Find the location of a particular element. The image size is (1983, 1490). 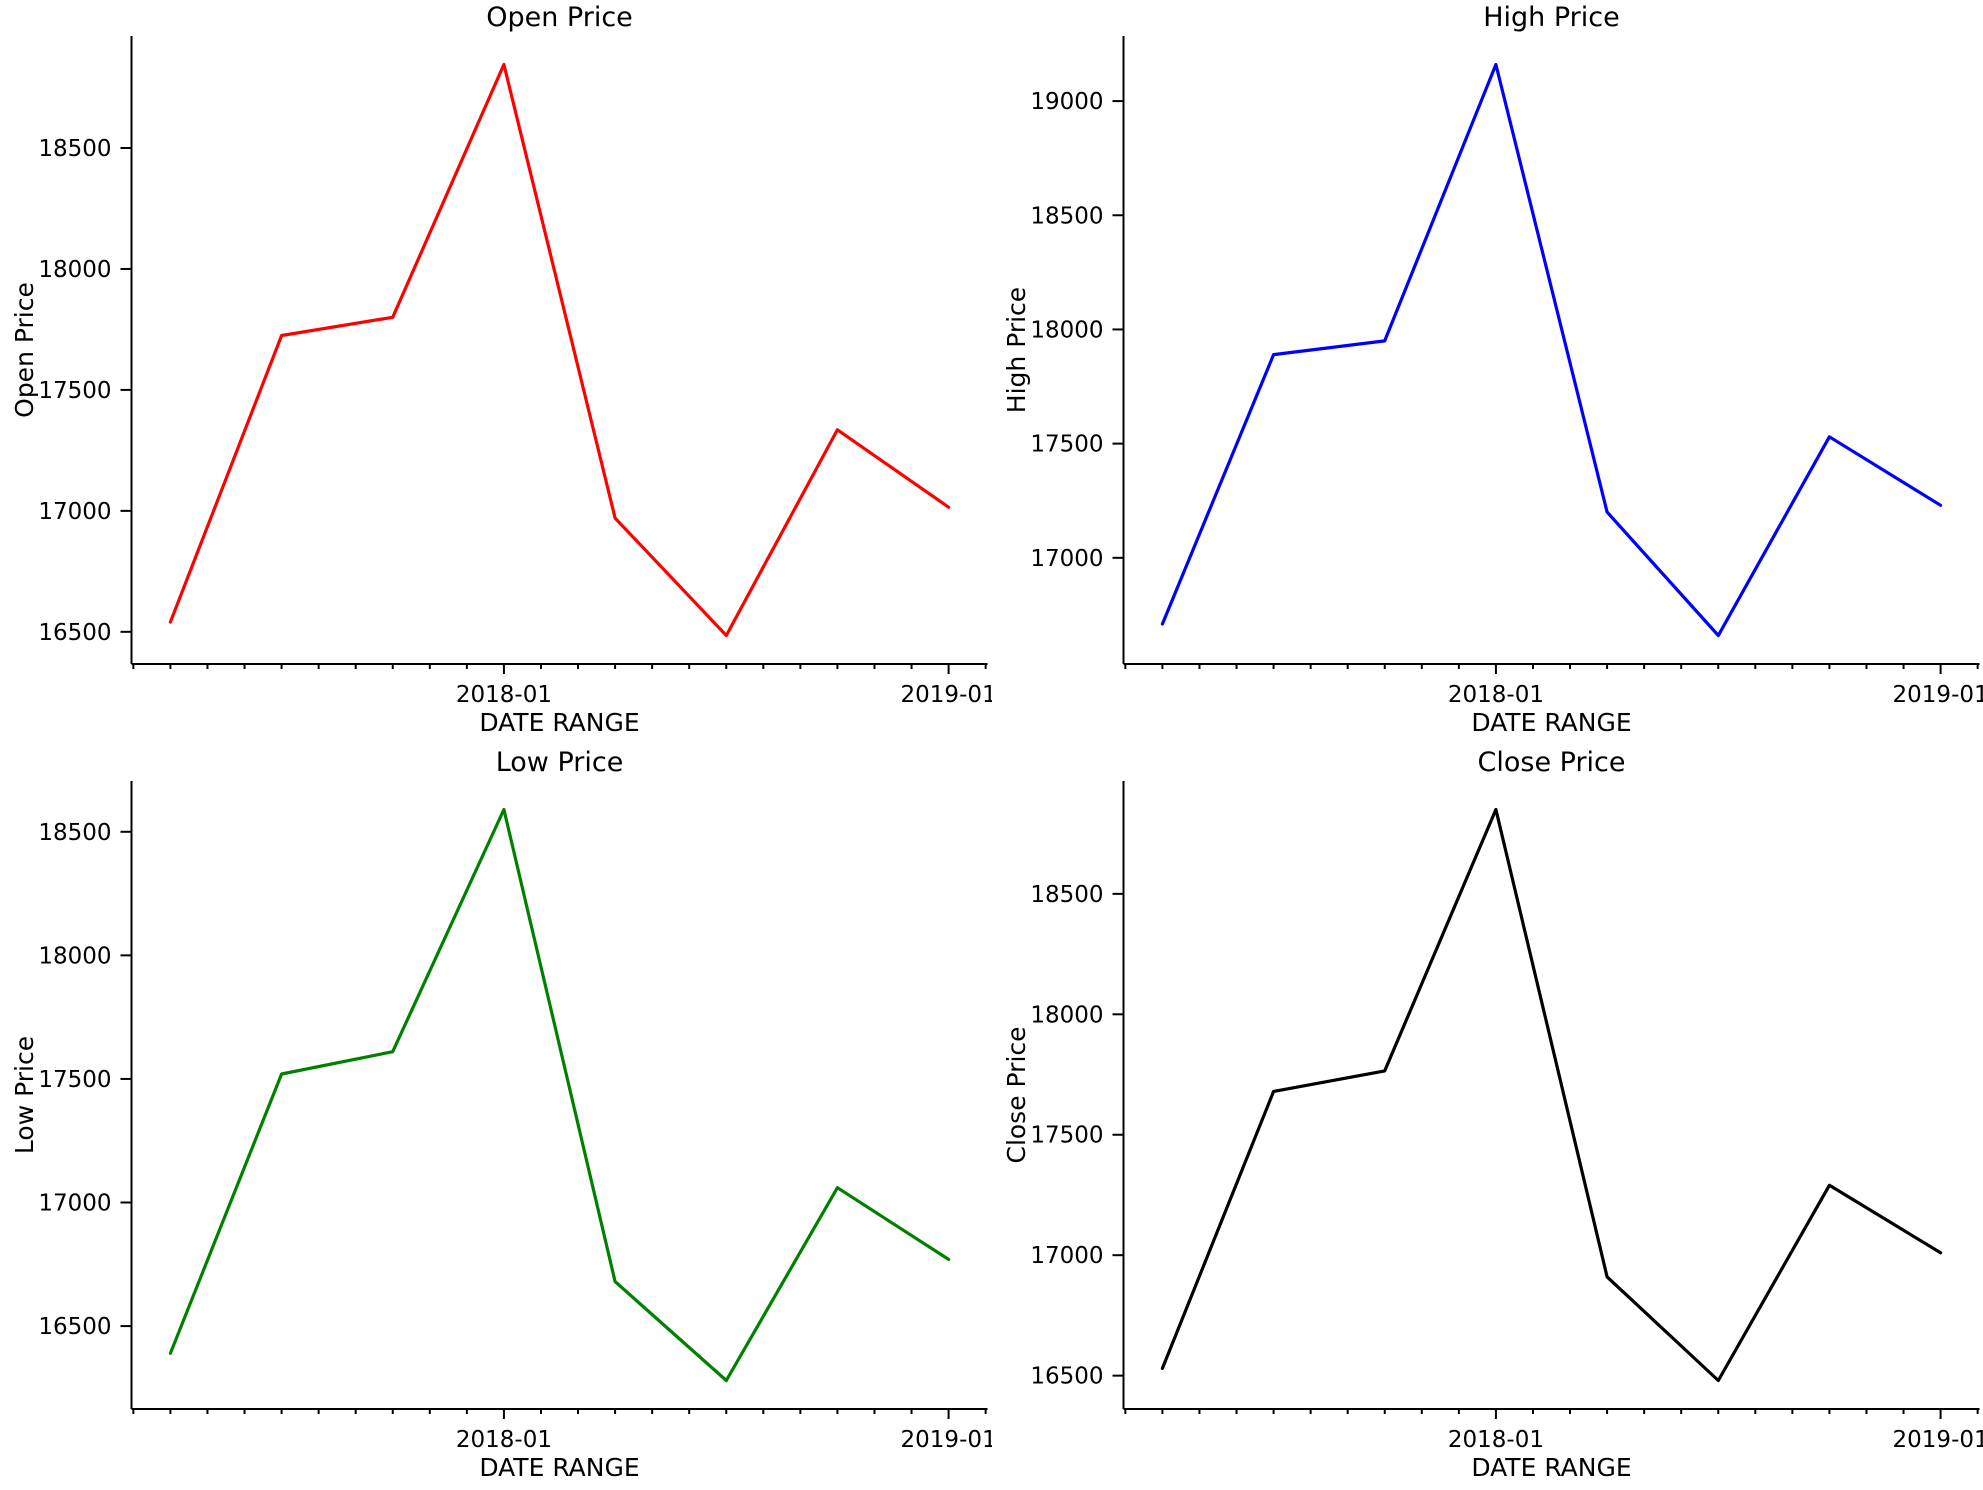

y-axis-label: High Price is located at coordinates (1016, 350).